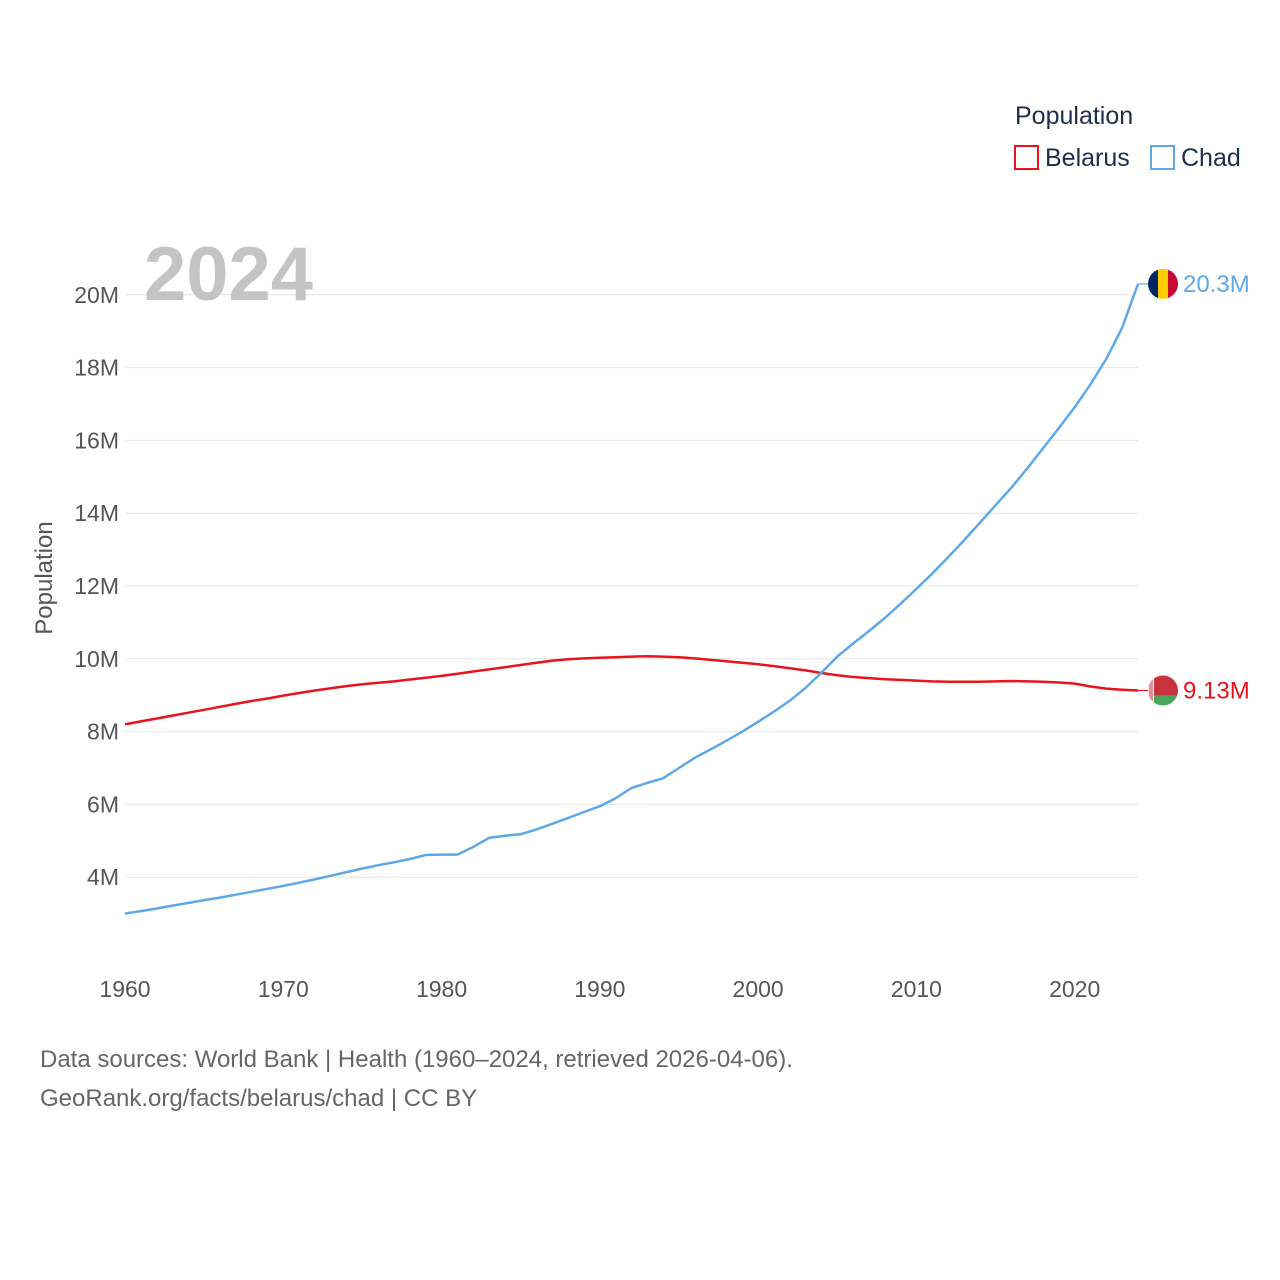 This screenshot has width=1280, height=1280. Describe the element at coordinates (283, 989) in the screenshot. I see `x-tick-label: 1970` at that location.